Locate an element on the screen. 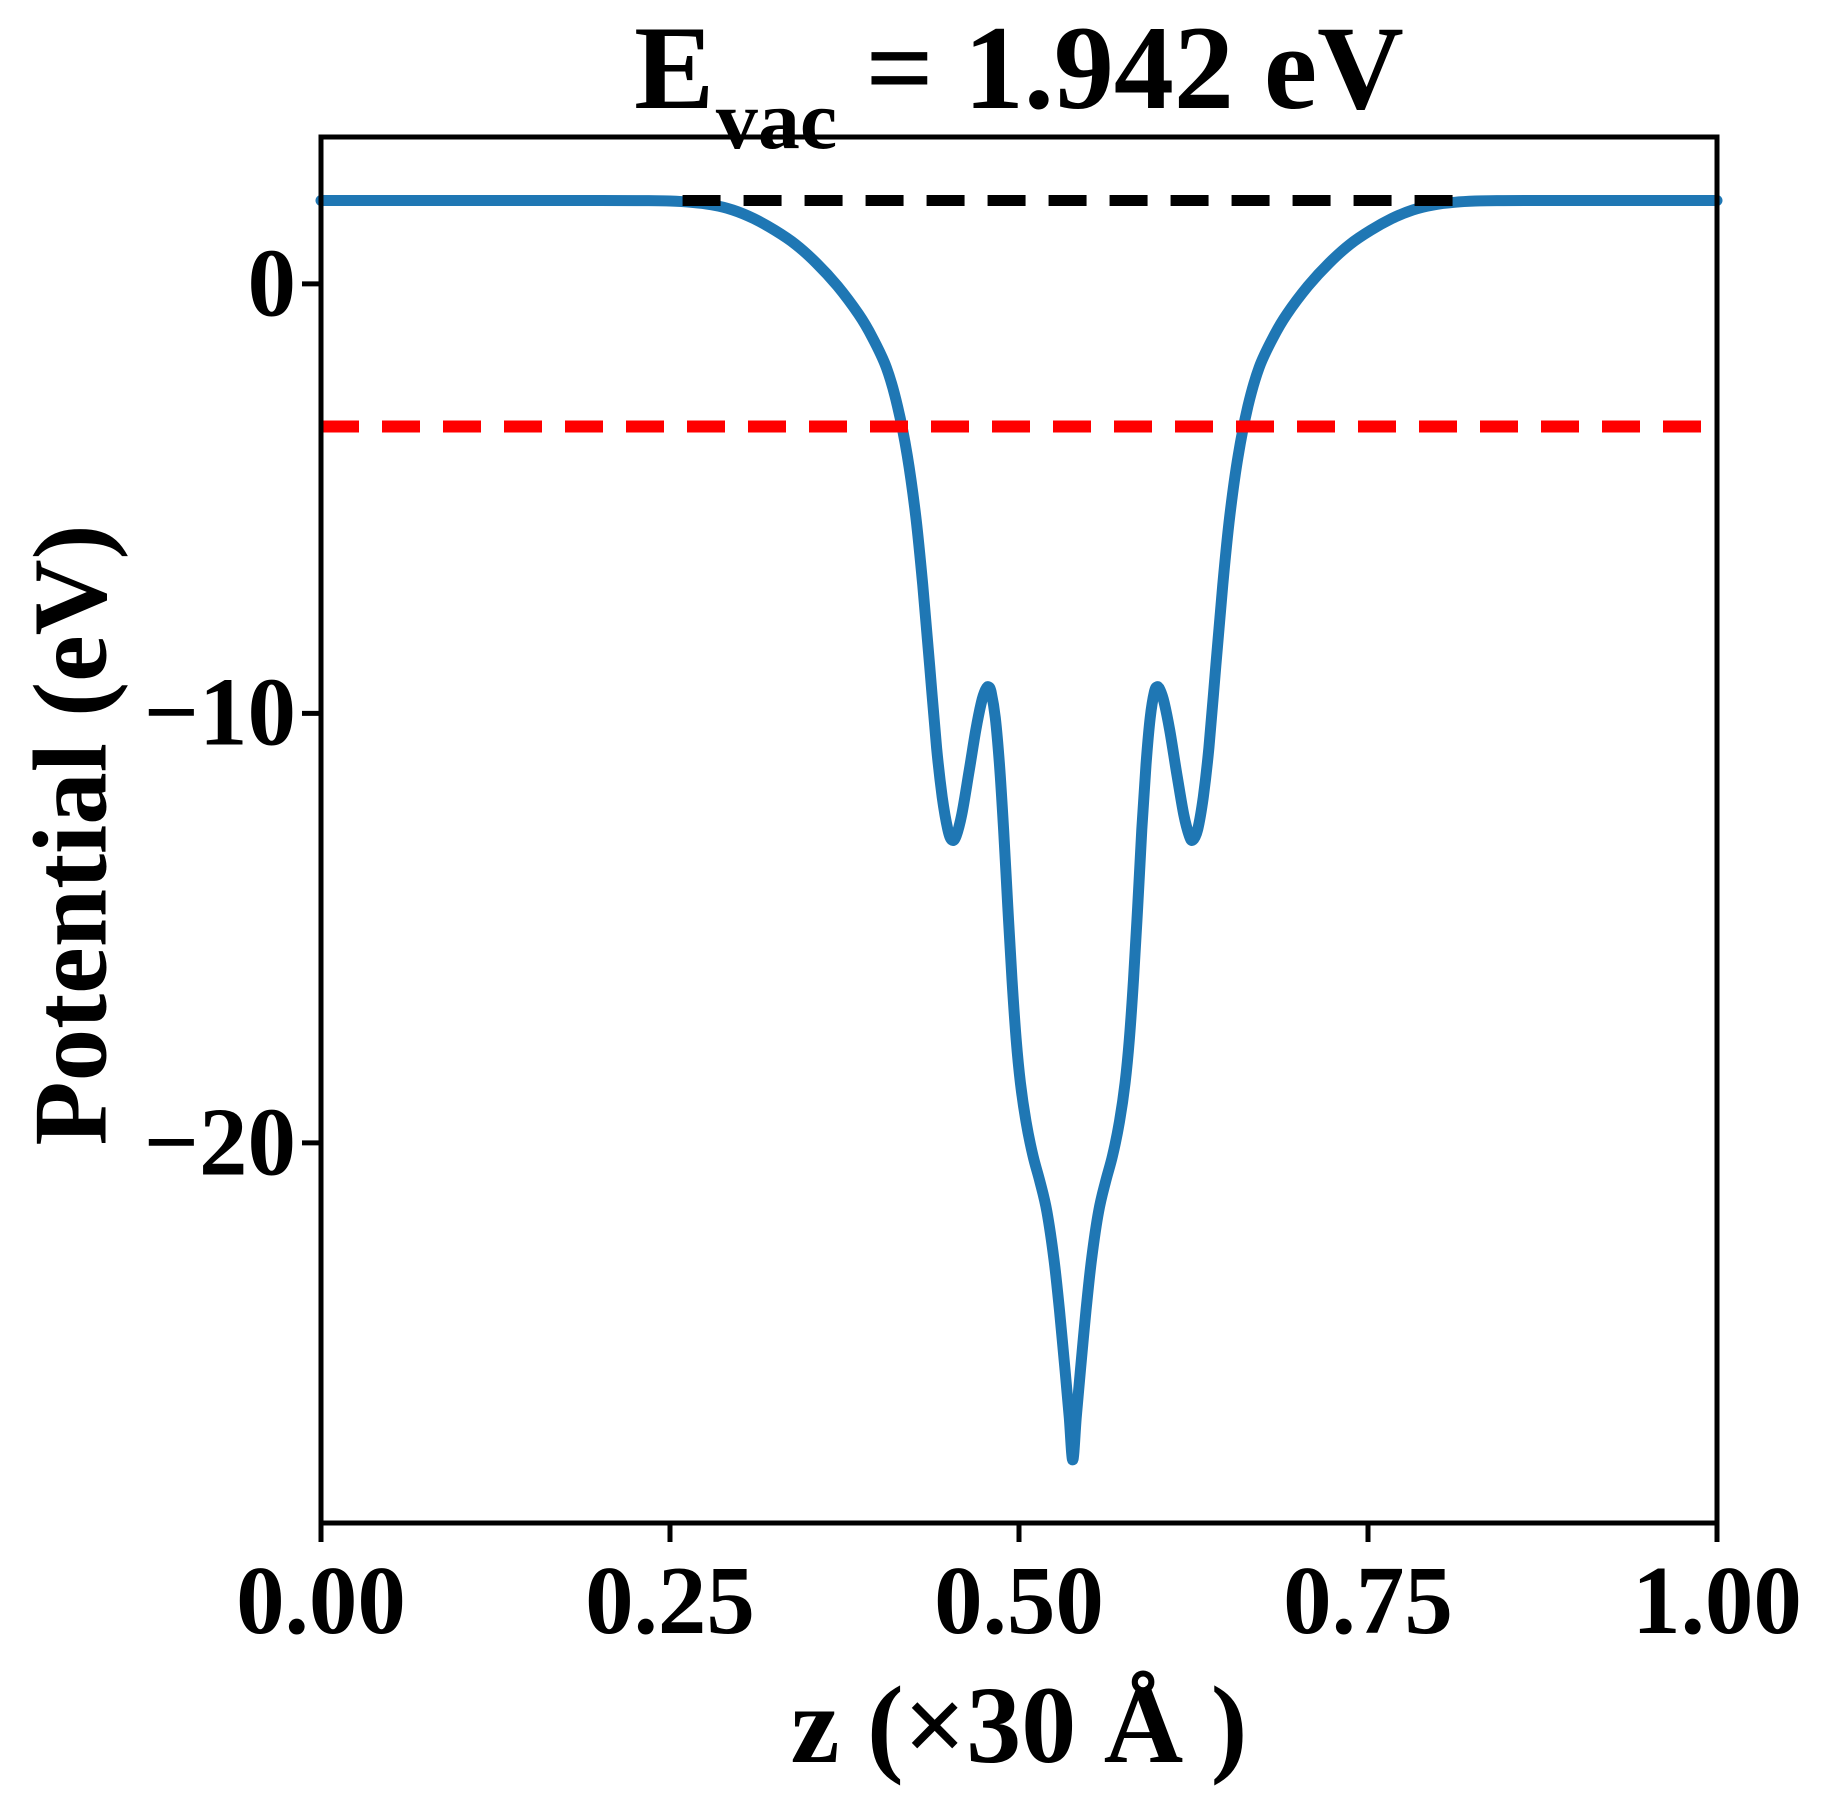 This screenshot has width=1833, height=1794. title-prefix: E is located at coordinates (674, 67).